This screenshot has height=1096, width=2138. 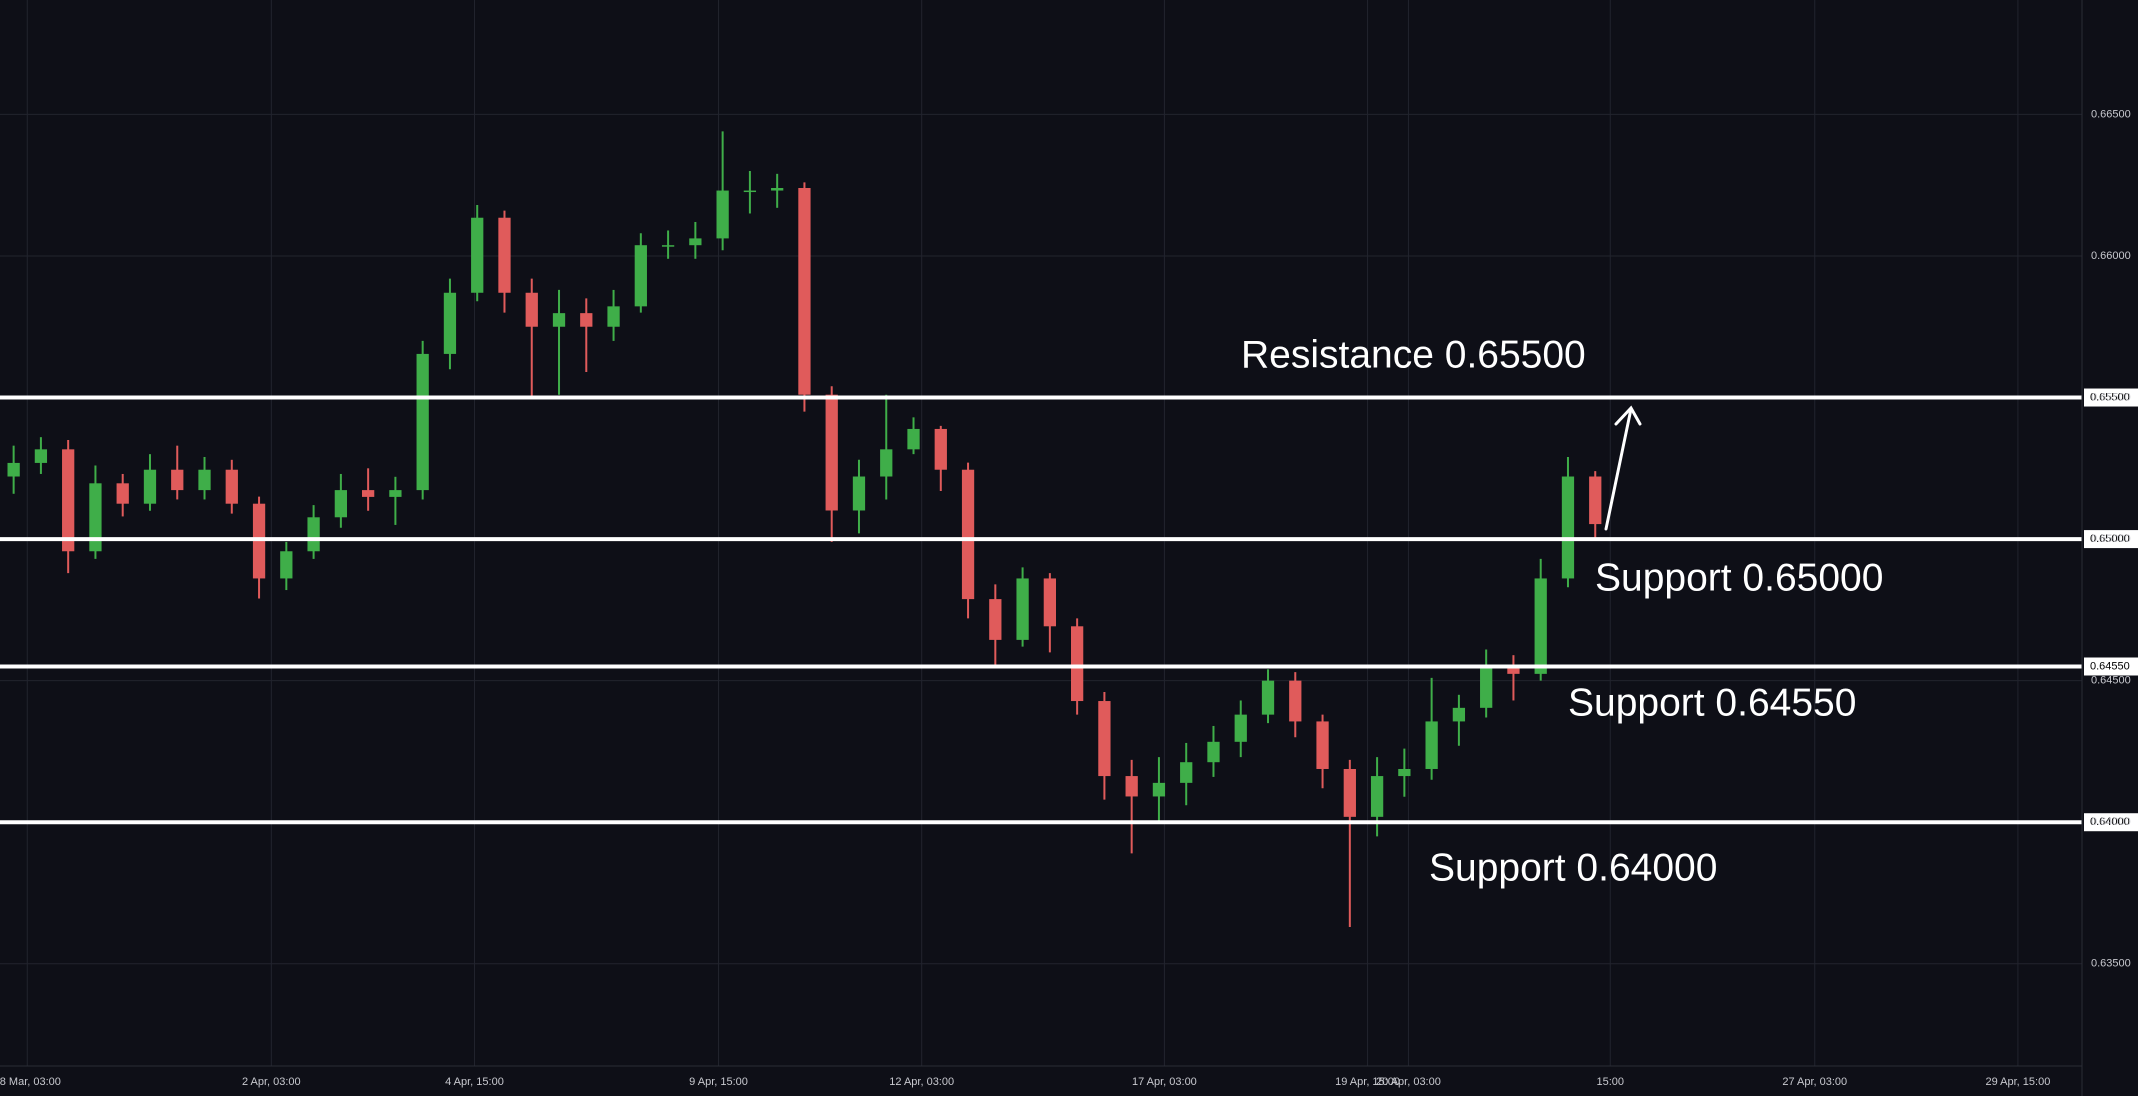 I want to click on x-tick-label: 17 Apr, 03:00, so click(x=1164, y=1082).